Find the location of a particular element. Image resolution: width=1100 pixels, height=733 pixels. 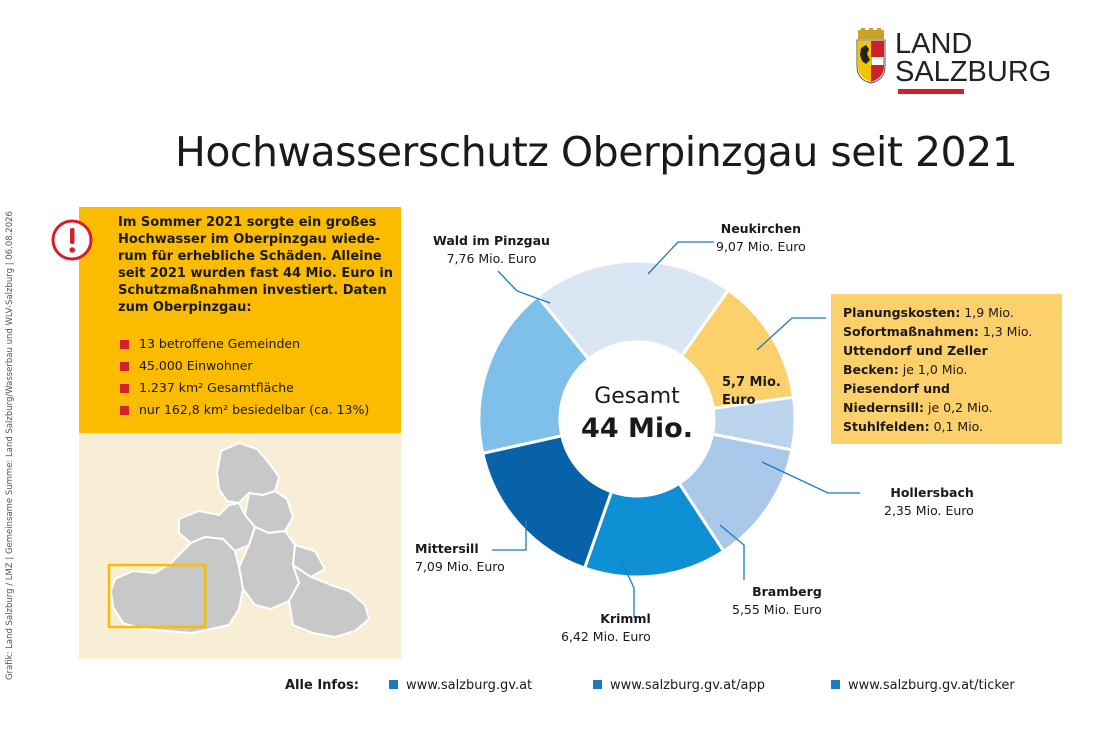

leader-line-wald is located at coordinates (524, 287).